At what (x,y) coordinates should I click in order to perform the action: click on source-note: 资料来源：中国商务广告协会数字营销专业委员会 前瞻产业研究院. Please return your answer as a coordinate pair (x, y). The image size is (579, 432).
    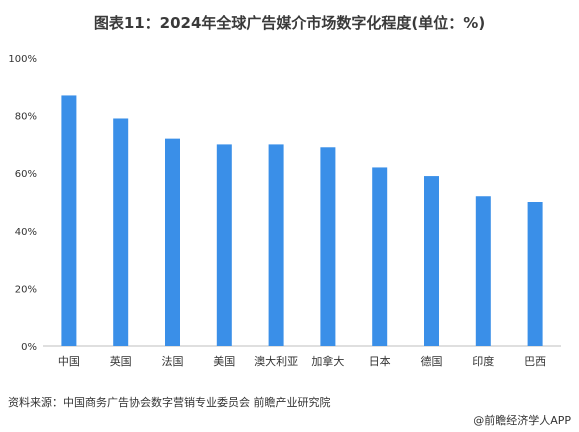
    Looking at the image, I should click on (169, 402).